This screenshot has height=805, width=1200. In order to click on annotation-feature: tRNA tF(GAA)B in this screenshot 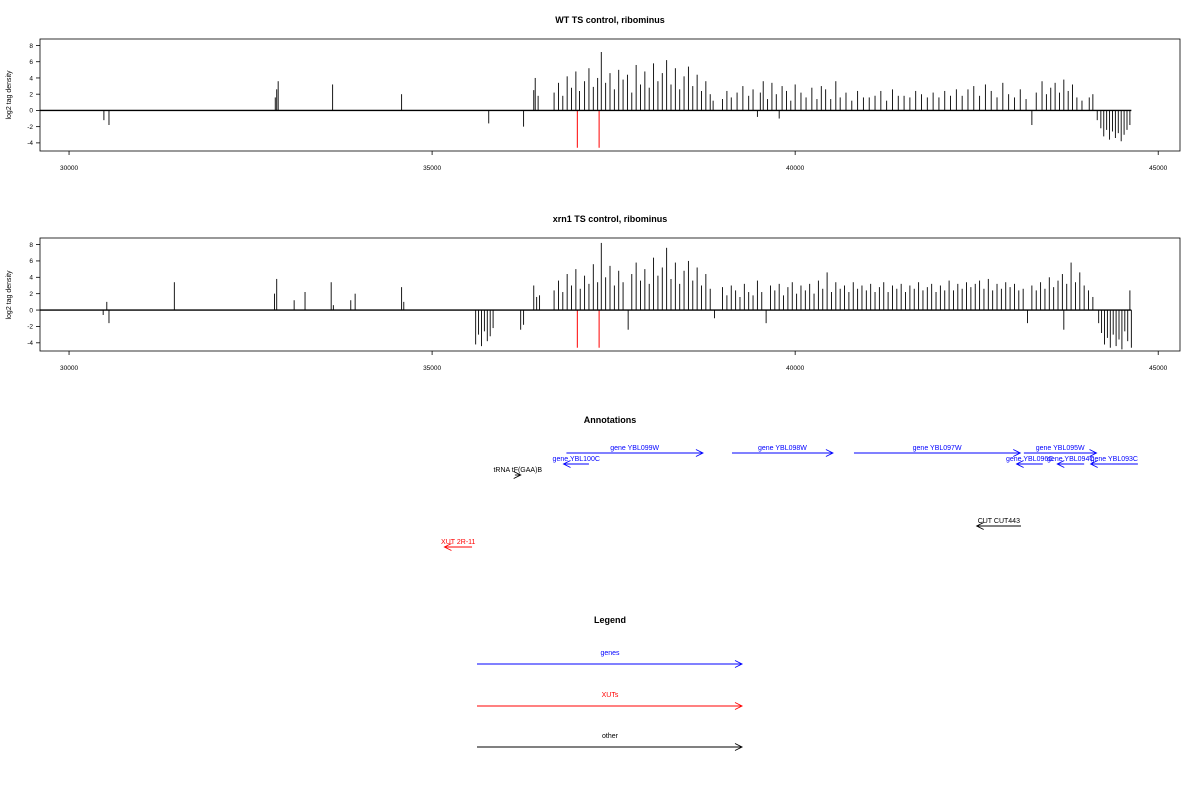, I will do `click(517, 473)`.